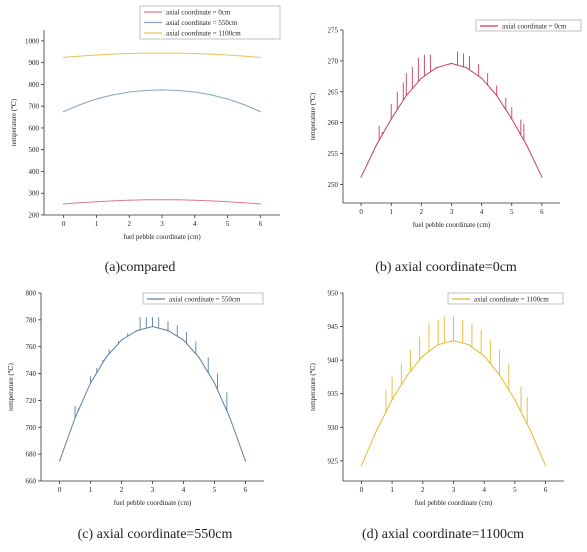 This screenshot has width=587, height=552. What do you see at coordinates (34, 216) in the screenshot?
I see `y-tick-label: 200` at bounding box center [34, 216].